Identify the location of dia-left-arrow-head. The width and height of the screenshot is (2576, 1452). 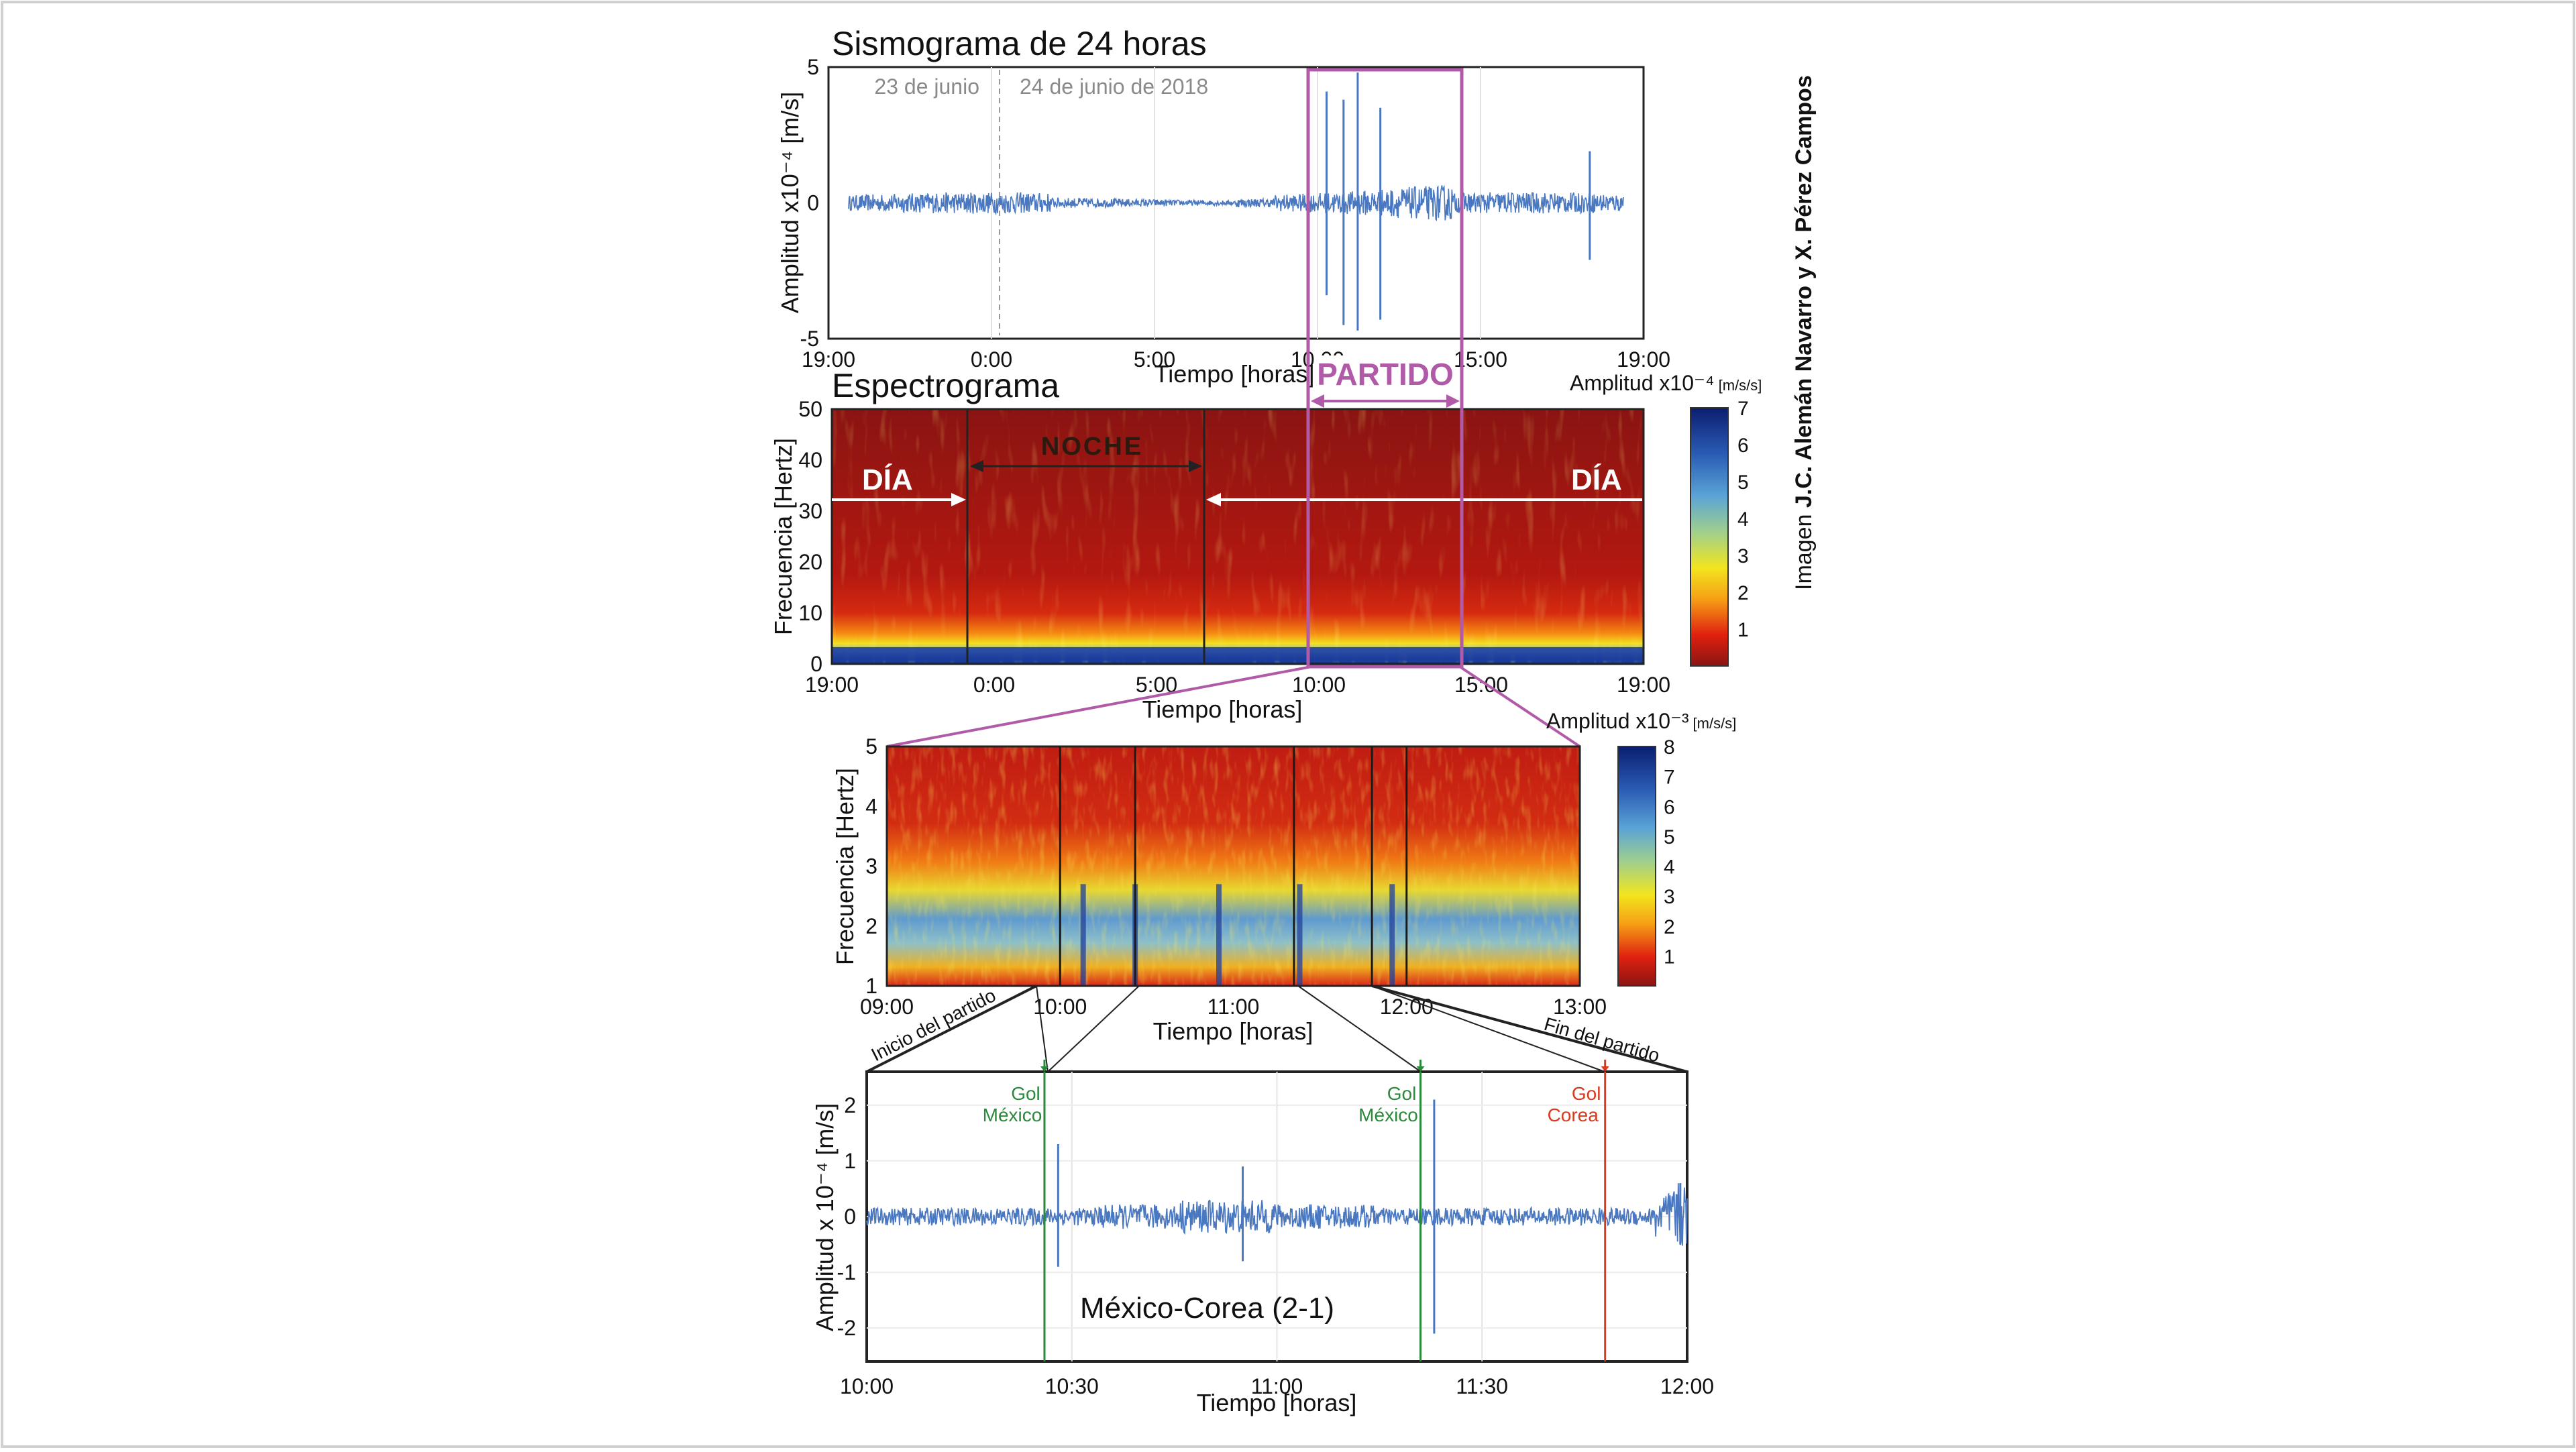
(958, 500).